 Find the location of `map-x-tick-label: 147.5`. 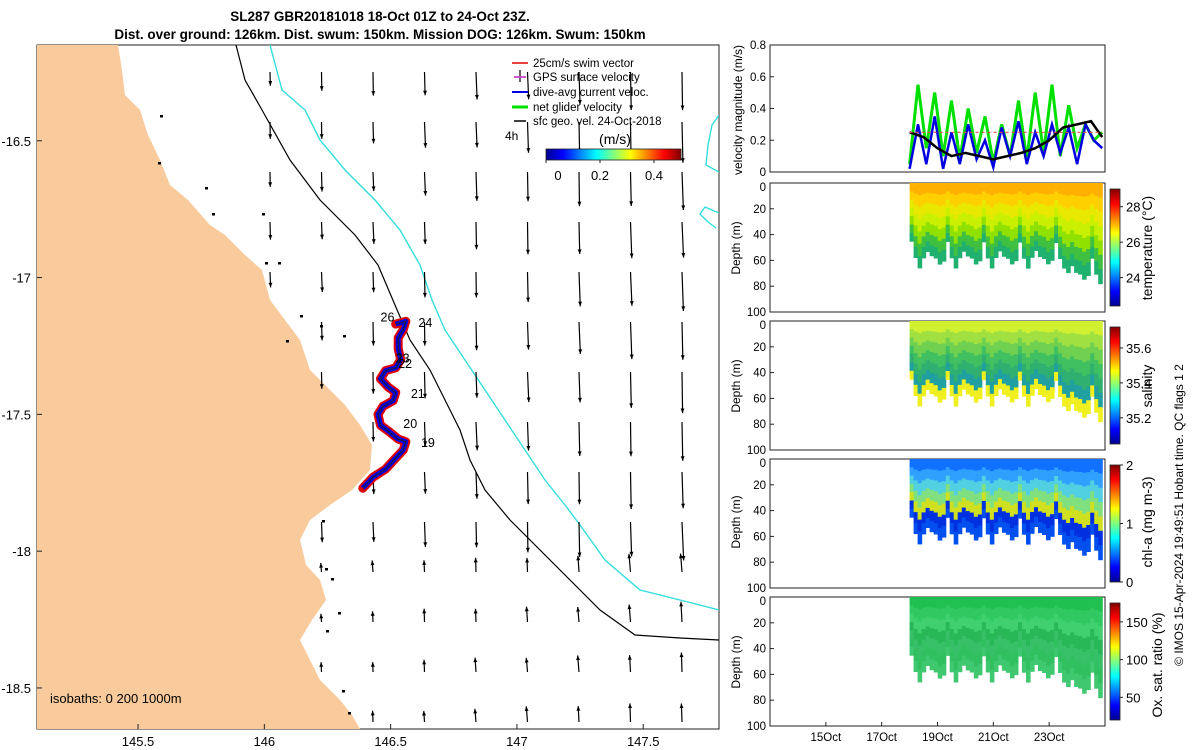

map-x-tick-label: 147.5 is located at coordinates (643, 741).